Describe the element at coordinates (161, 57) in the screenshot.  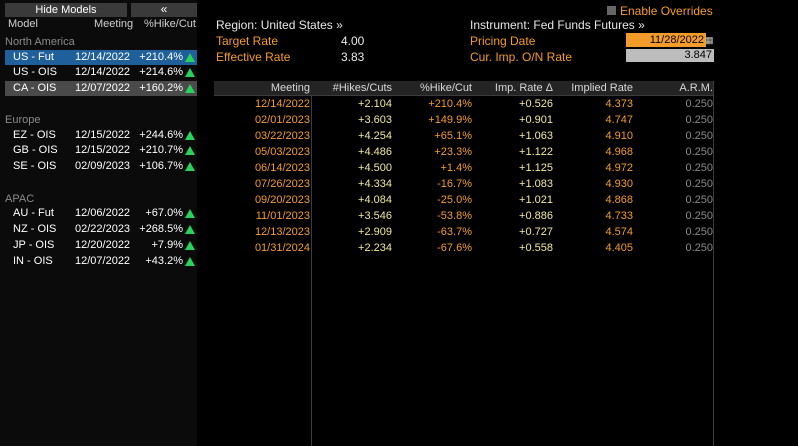
I see `model-pct: +210.4%` at that location.